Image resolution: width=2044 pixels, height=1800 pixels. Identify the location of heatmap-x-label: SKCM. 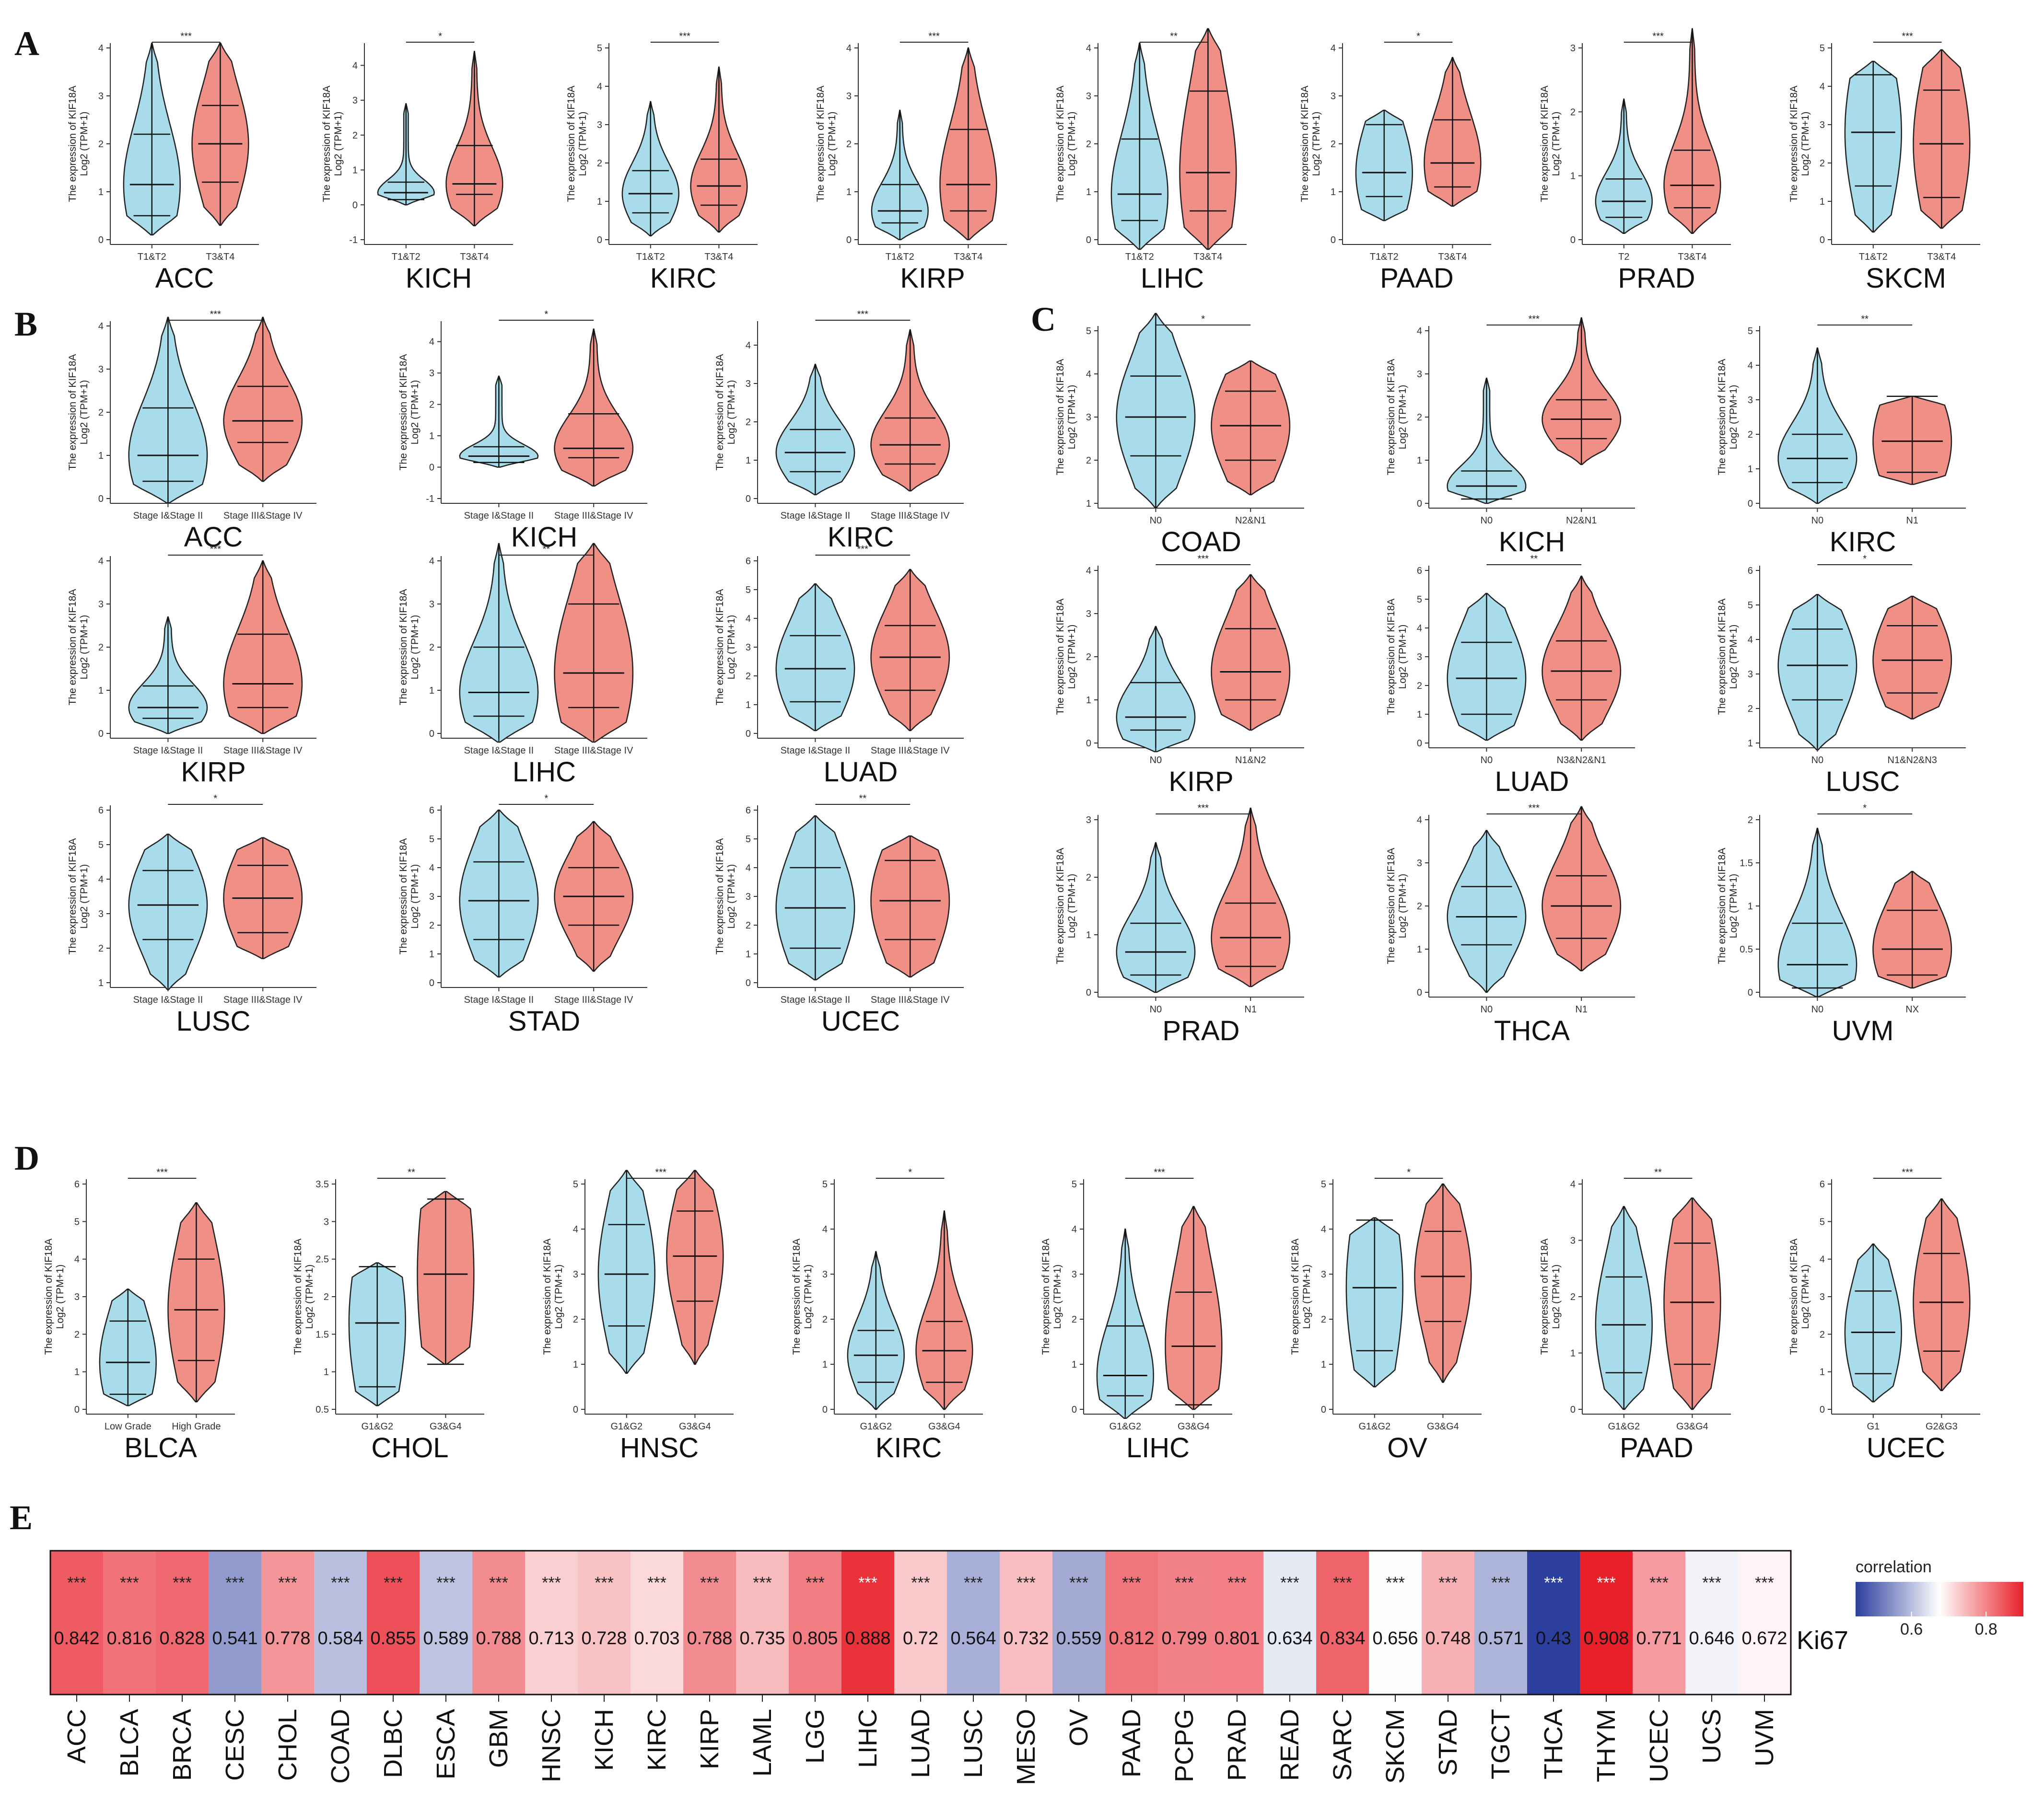
(1395, 1747).